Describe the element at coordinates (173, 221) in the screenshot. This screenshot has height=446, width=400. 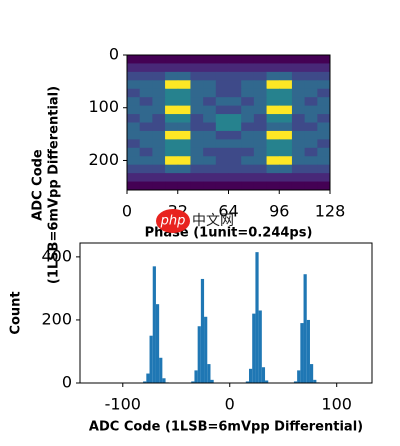
I see `watermark-logo: php` at that location.